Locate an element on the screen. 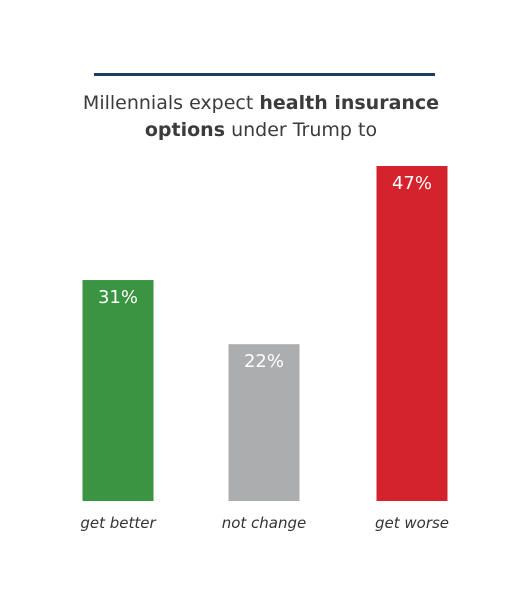 This screenshot has height=591, width=522. title-bold-1: health insurance is located at coordinates (349, 103).